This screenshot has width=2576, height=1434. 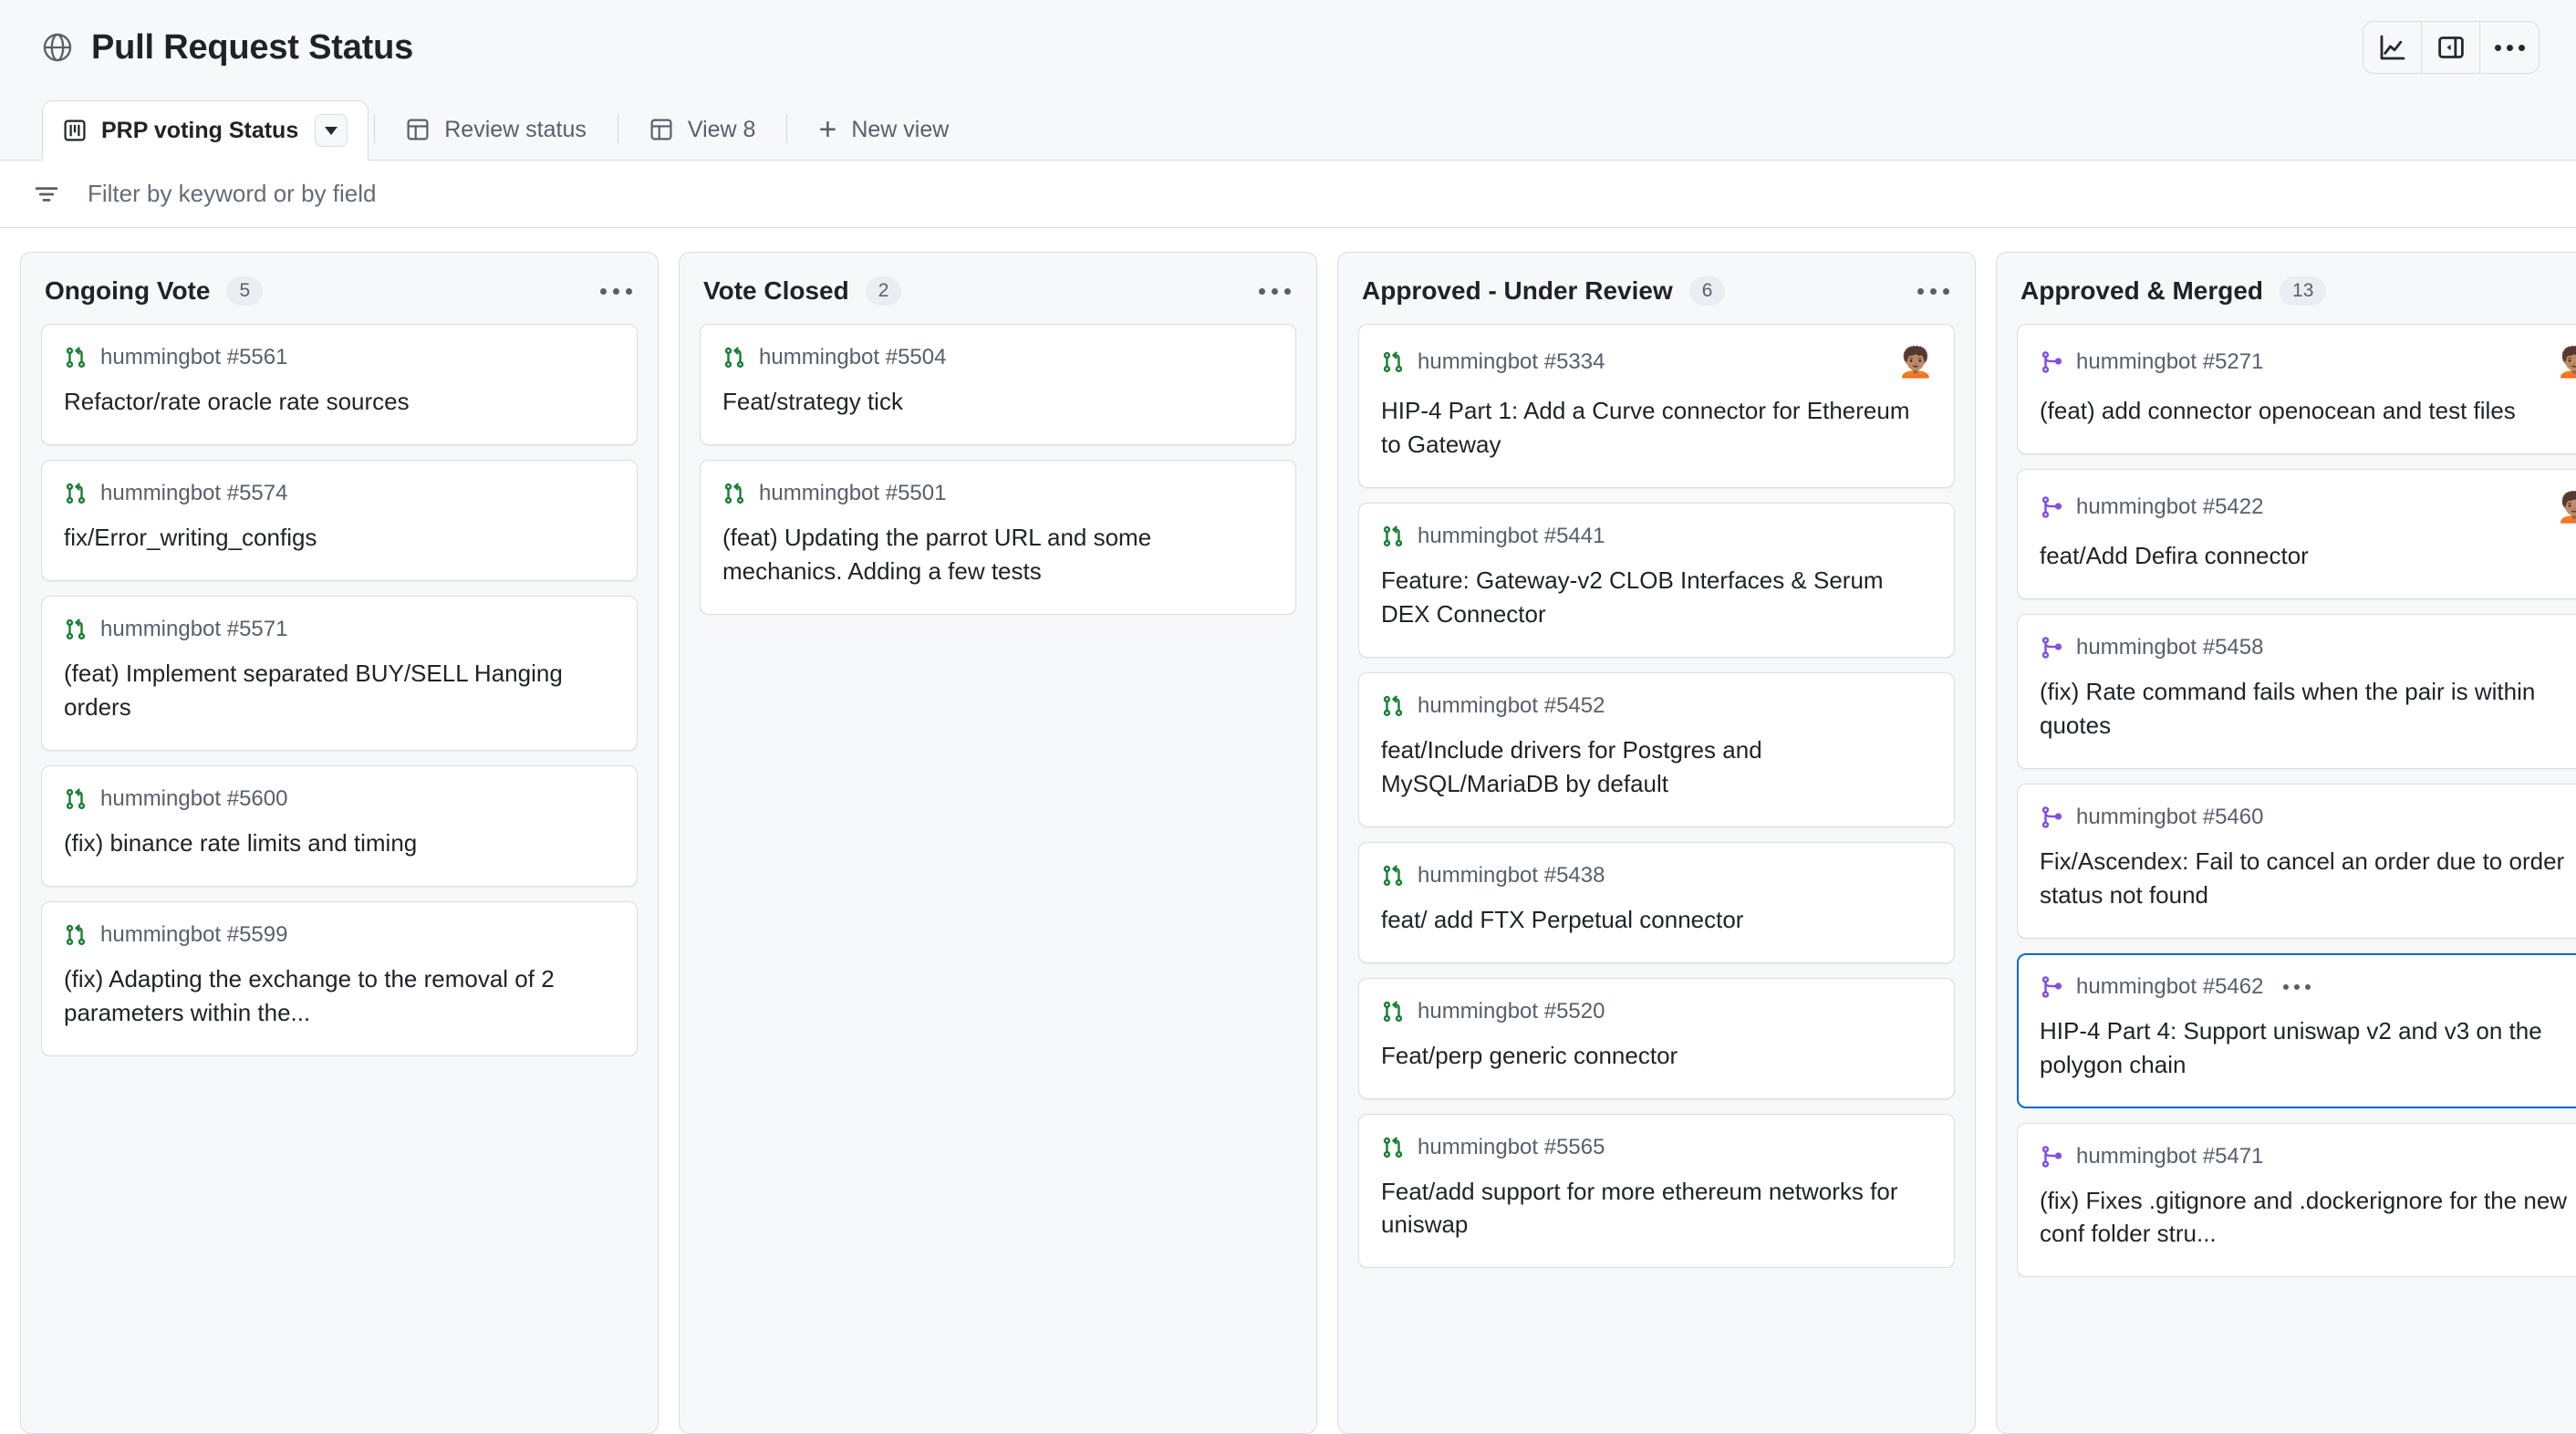 I want to click on card-repo-ref: hummingbot #5460, so click(x=2170, y=816).